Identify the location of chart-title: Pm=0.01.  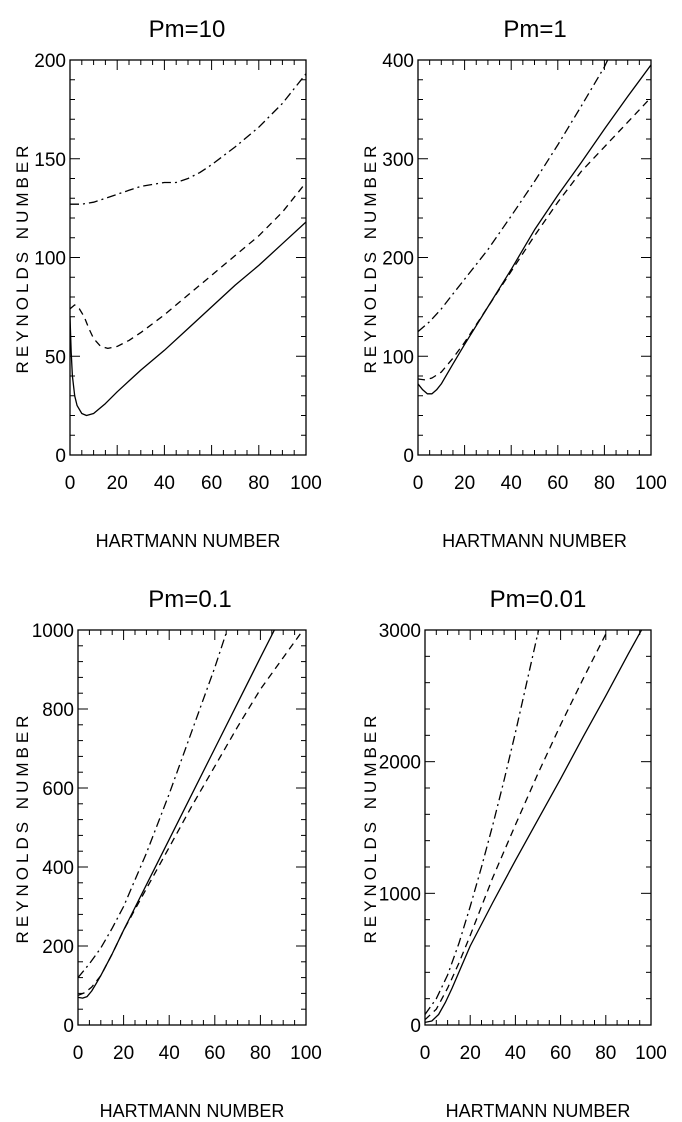
(538, 599).